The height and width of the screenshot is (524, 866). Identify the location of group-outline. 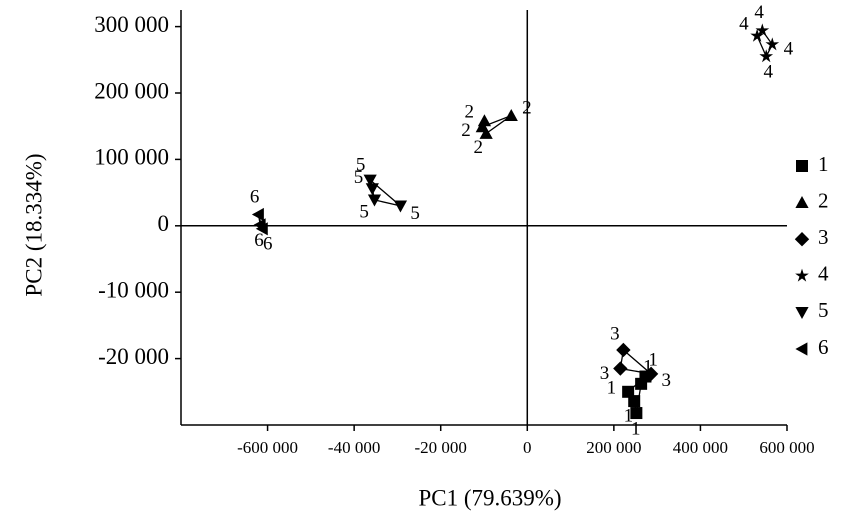
(636, 361).